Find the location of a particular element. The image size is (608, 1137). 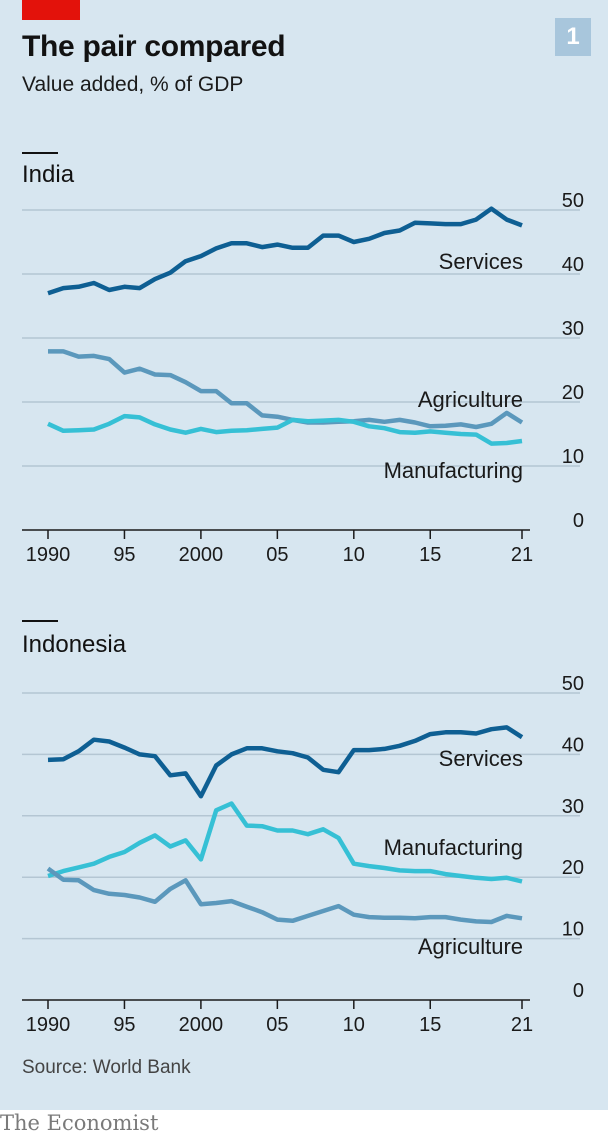

indonesia-title-rule is located at coordinates (40, 621).